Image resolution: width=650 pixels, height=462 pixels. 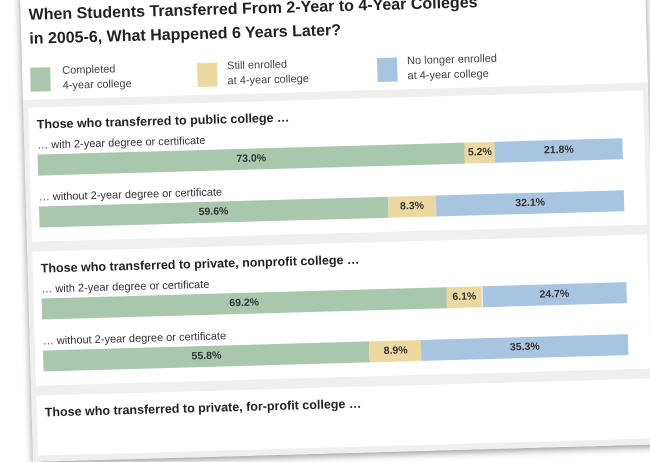 What do you see at coordinates (412, 206) in the screenshot?
I see `data-label-still-enrolled: 8.3%` at bounding box center [412, 206].